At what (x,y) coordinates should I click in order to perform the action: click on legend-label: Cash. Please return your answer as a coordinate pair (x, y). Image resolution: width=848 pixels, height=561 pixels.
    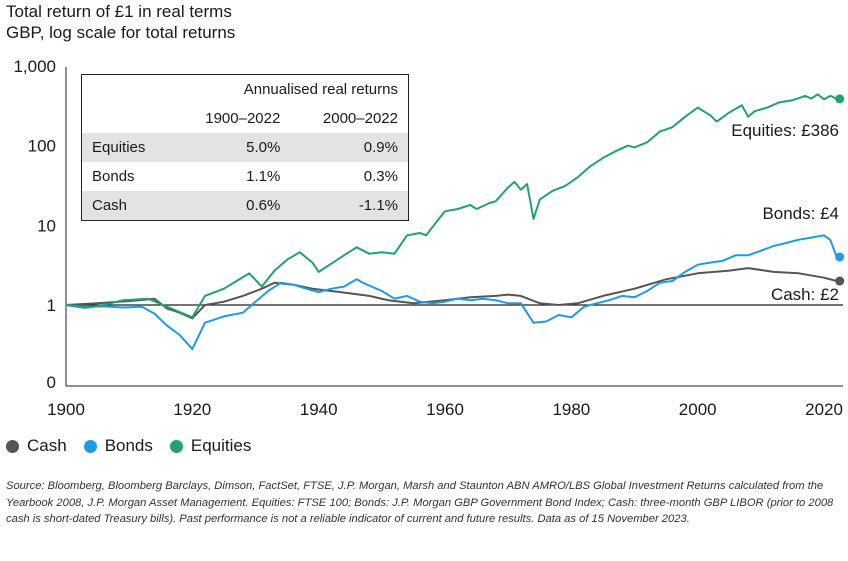
    Looking at the image, I should click on (47, 445).